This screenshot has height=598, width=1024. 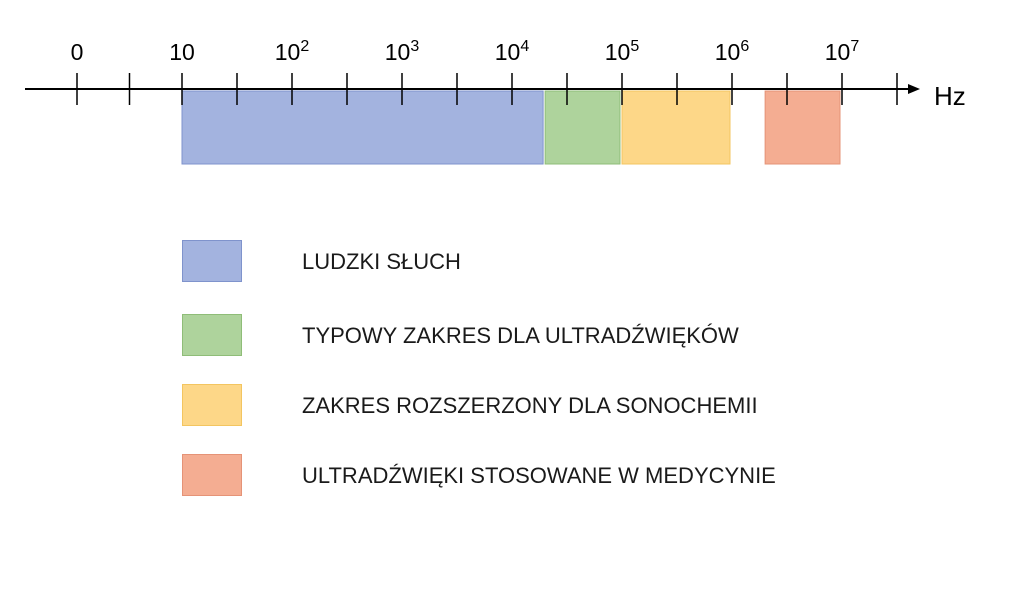 What do you see at coordinates (402, 51) in the screenshot?
I see `axis-tick-label: 10³` at bounding box center [402, 51].